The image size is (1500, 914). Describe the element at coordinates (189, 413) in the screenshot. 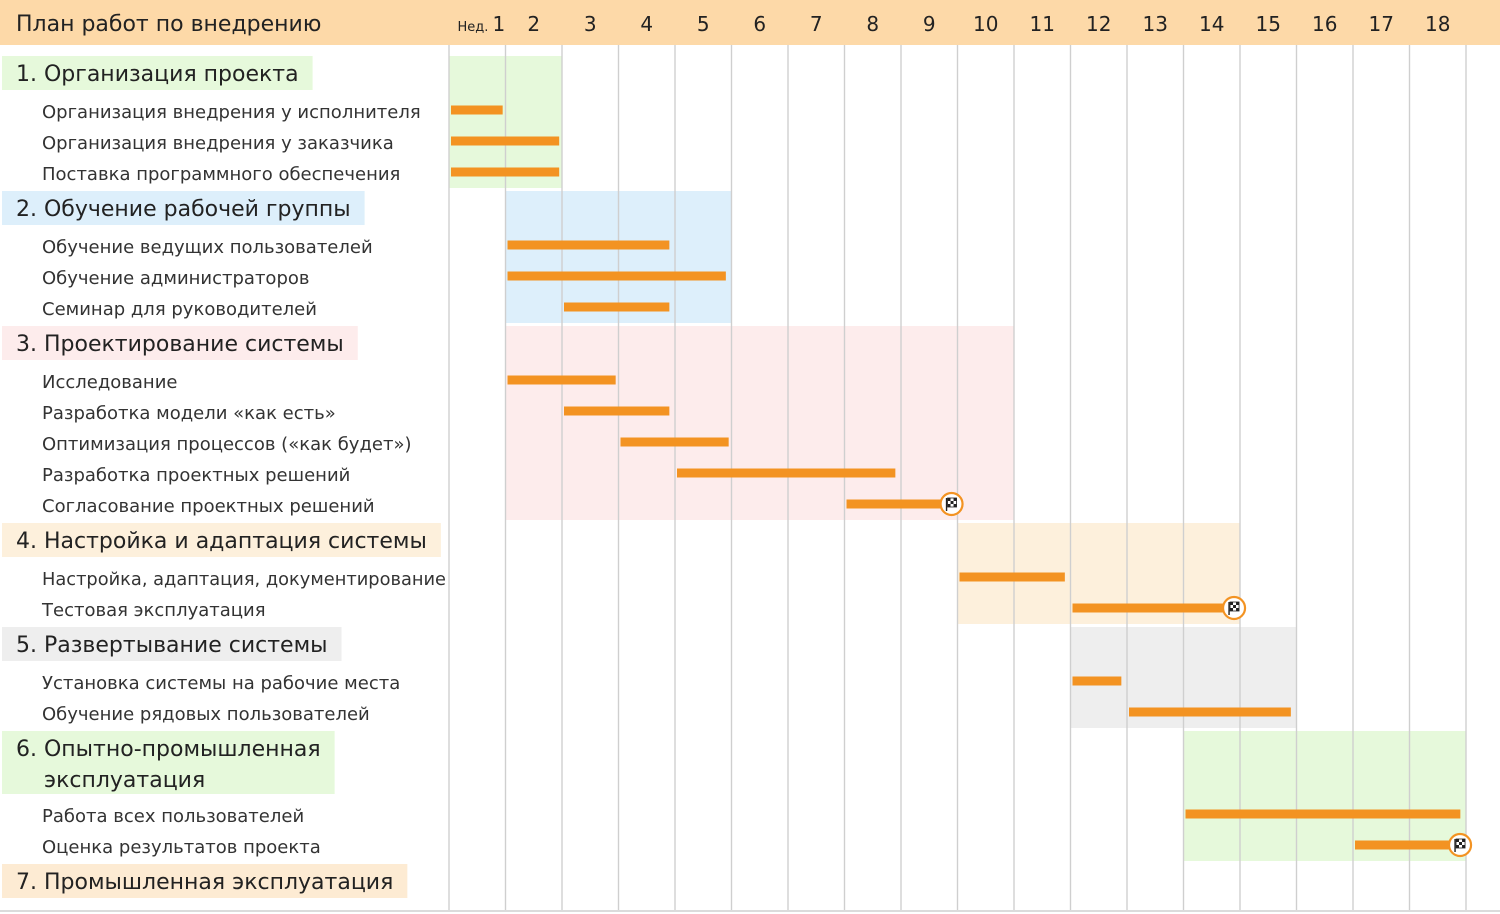

I see `task-label: Разработка модели «как есть»` at that location.